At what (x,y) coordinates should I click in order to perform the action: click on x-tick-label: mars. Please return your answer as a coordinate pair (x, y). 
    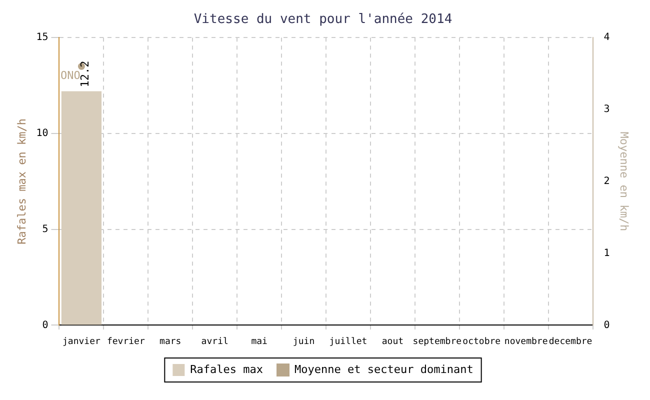
    Looking at the image, I should click on (171, 341).